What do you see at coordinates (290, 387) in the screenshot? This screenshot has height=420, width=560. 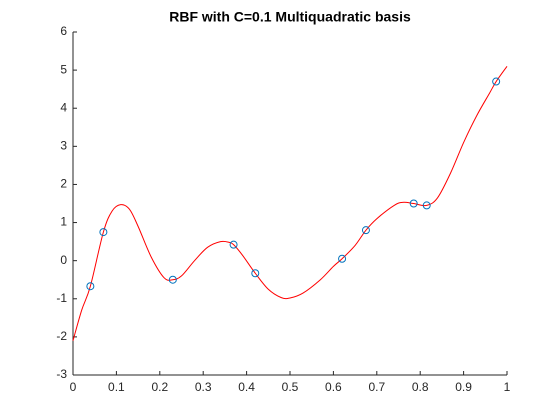 I see `x-tick-label: 0.5` at bounding box center [290, 387].